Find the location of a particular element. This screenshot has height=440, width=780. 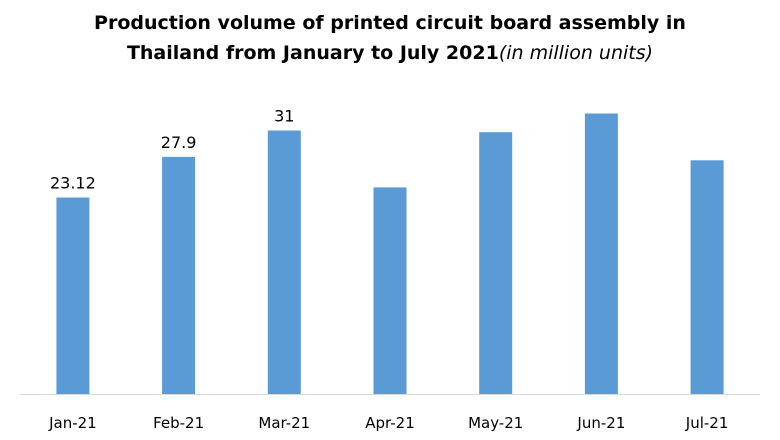

data-label-mar-21: 31 is located at coordinates (284, 116).